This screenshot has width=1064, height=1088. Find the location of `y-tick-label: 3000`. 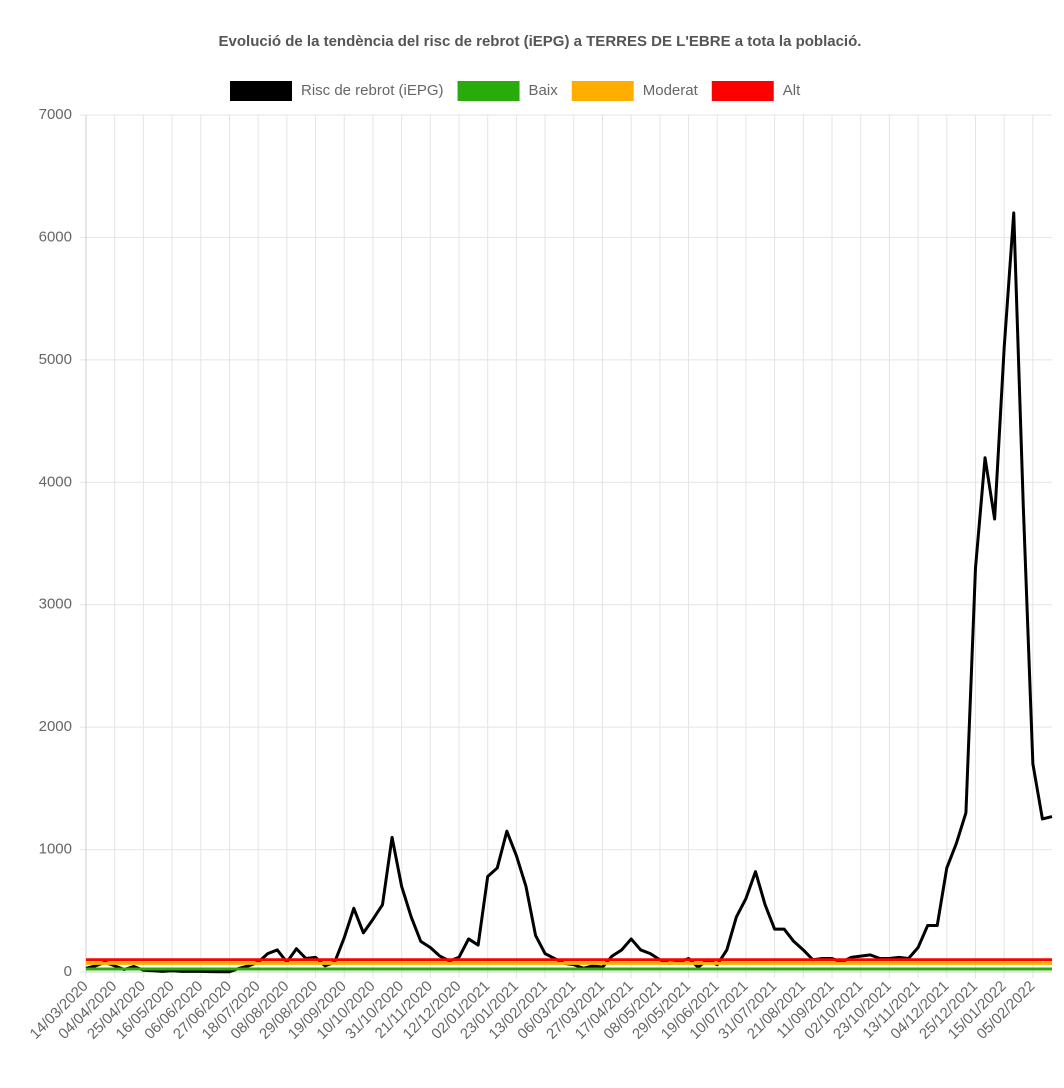

y-tick-label: 3000 is located at coordinates (55, 604).